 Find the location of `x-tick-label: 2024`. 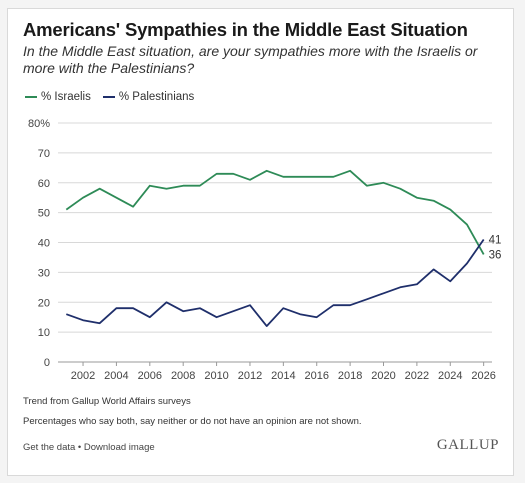

x-tick-label: 2024 is located at coordinates (450, 376).